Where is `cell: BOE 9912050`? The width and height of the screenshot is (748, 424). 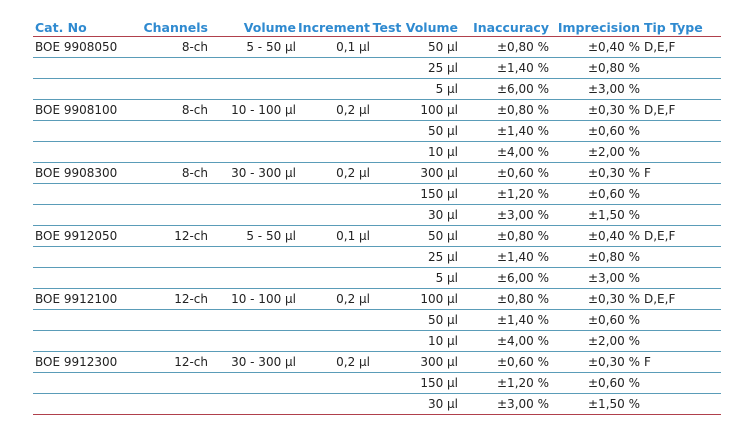
cell: BOE 9912050 is located at coordinates (76, 236).